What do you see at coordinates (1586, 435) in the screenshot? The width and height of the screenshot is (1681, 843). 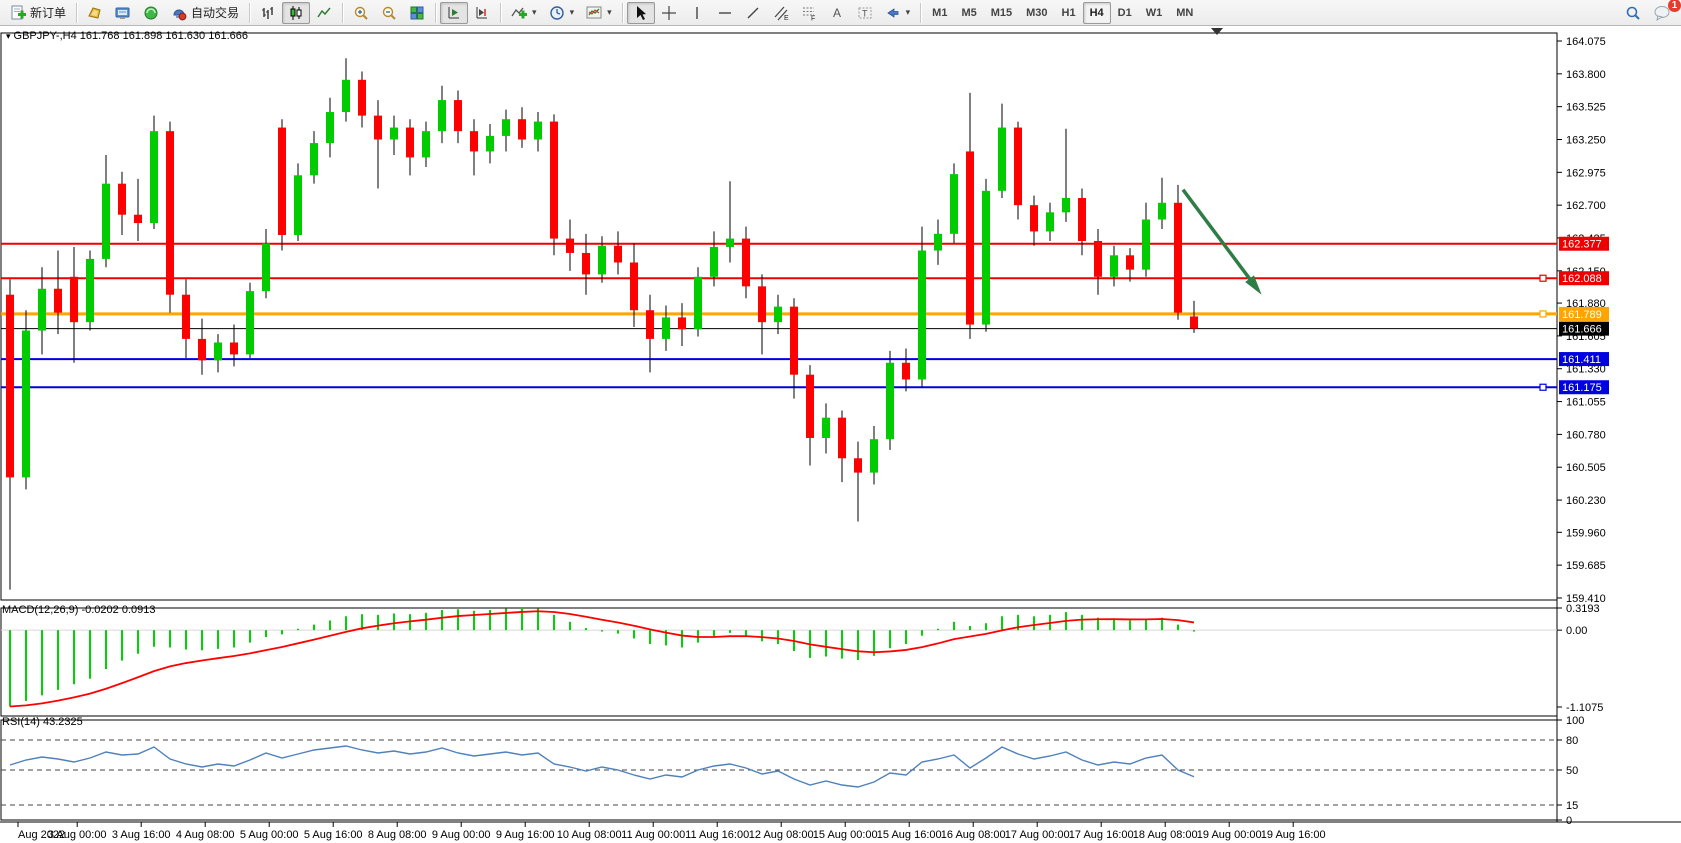 I see `price-tick-label: 160.780` at bounding box center [1586, 435].